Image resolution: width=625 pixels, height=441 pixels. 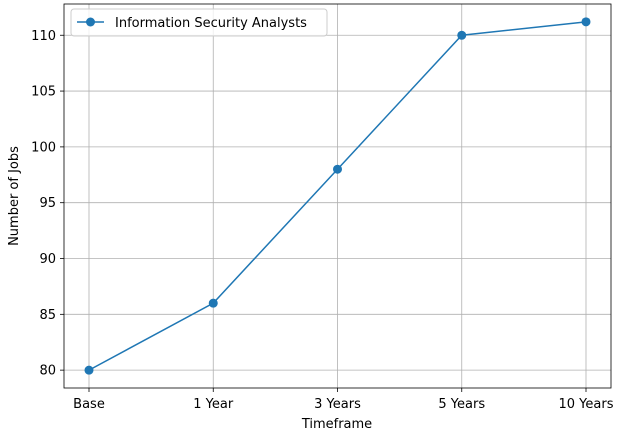 What do you see at coordinates (211, 23) in the screenshot?
I see `legend-entry-label: Information Security Analysts` at bounding box center [211, 23].